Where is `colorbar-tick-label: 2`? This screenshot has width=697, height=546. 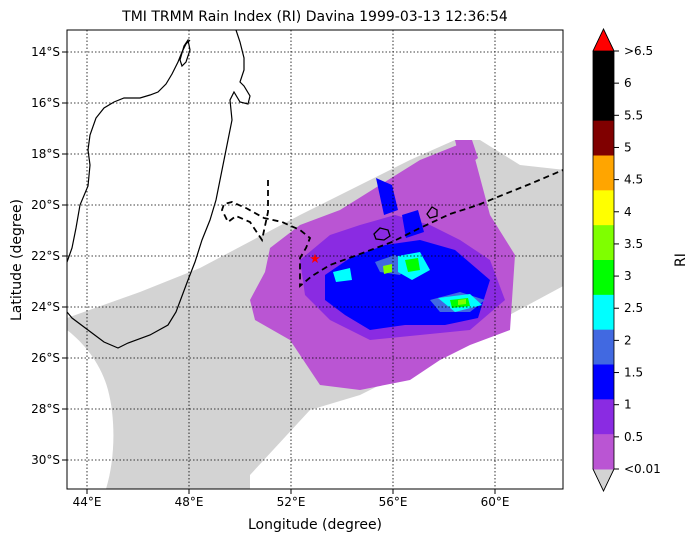 colorbar-tick-label: 2 is located at coordinates (628, 340).